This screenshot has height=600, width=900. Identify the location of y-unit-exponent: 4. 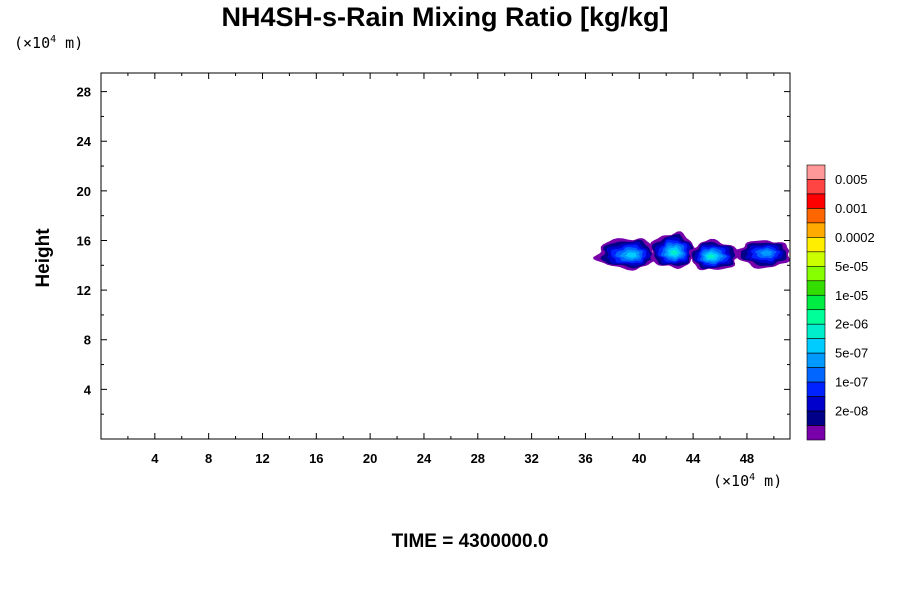
(53, 39).